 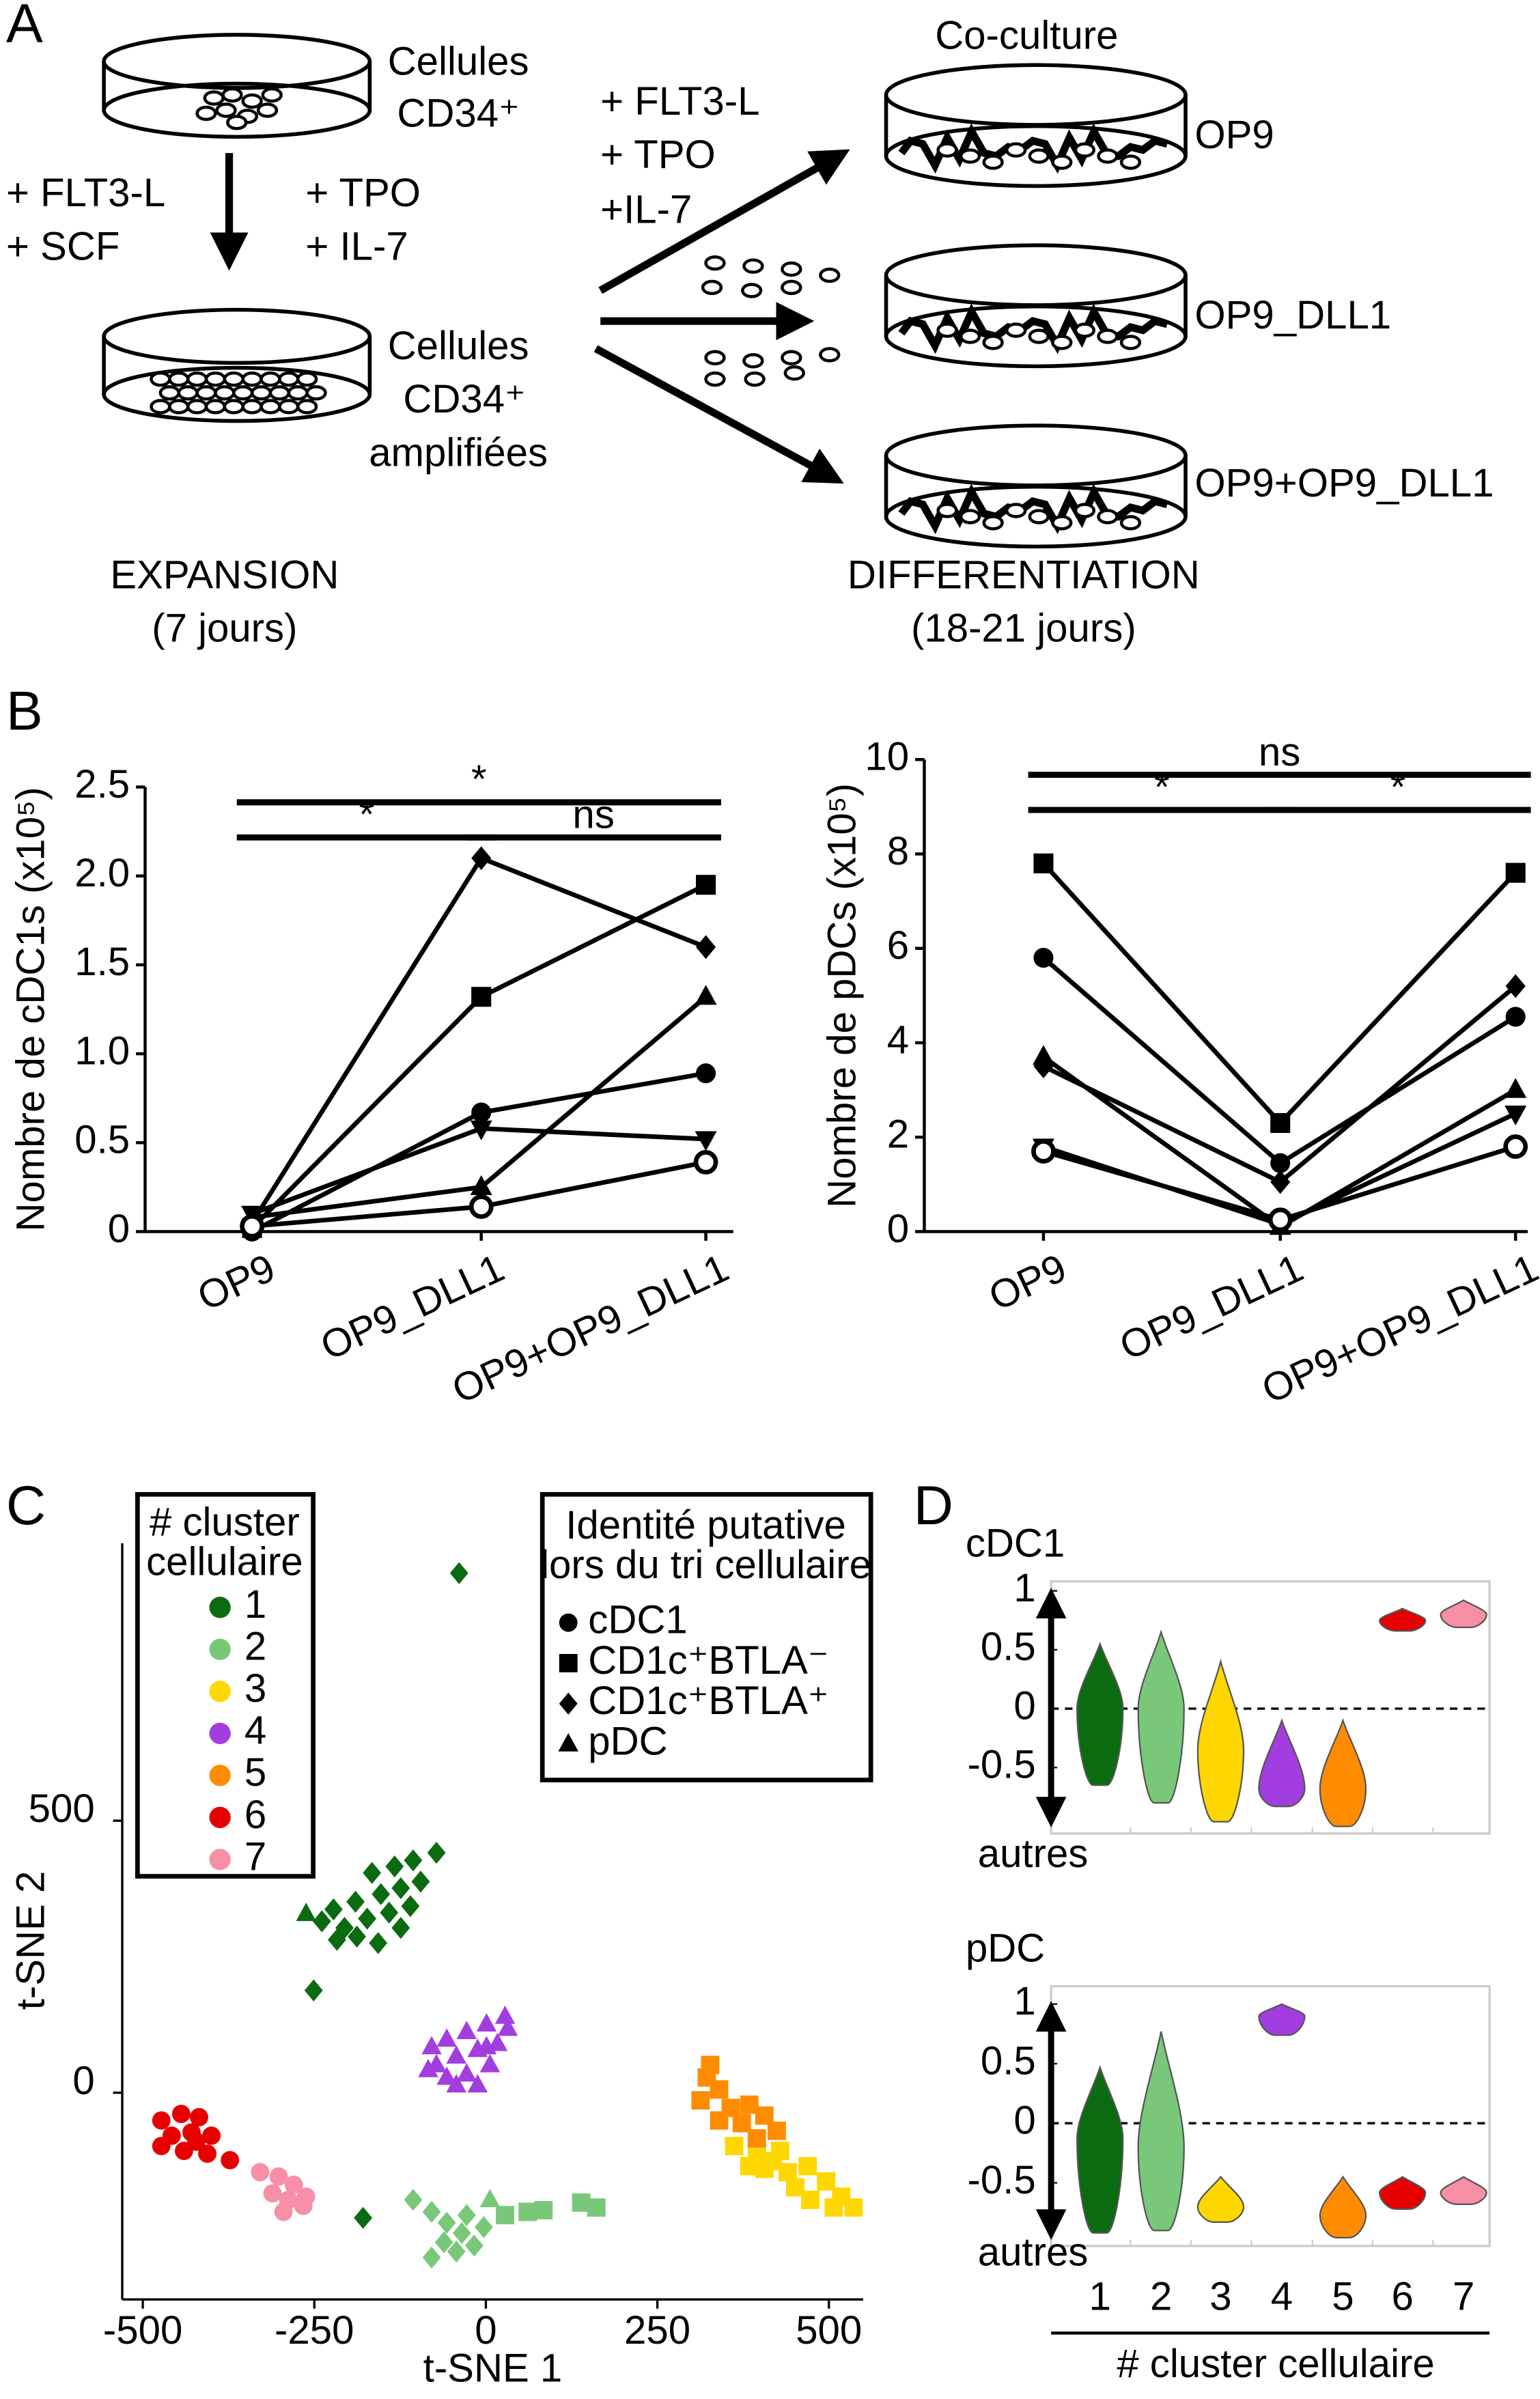 What do you see at coordinates (1002, 2180) in the screenshot?
I see `y-tick-label: -0.5` at bounding box center [1002, 2180].